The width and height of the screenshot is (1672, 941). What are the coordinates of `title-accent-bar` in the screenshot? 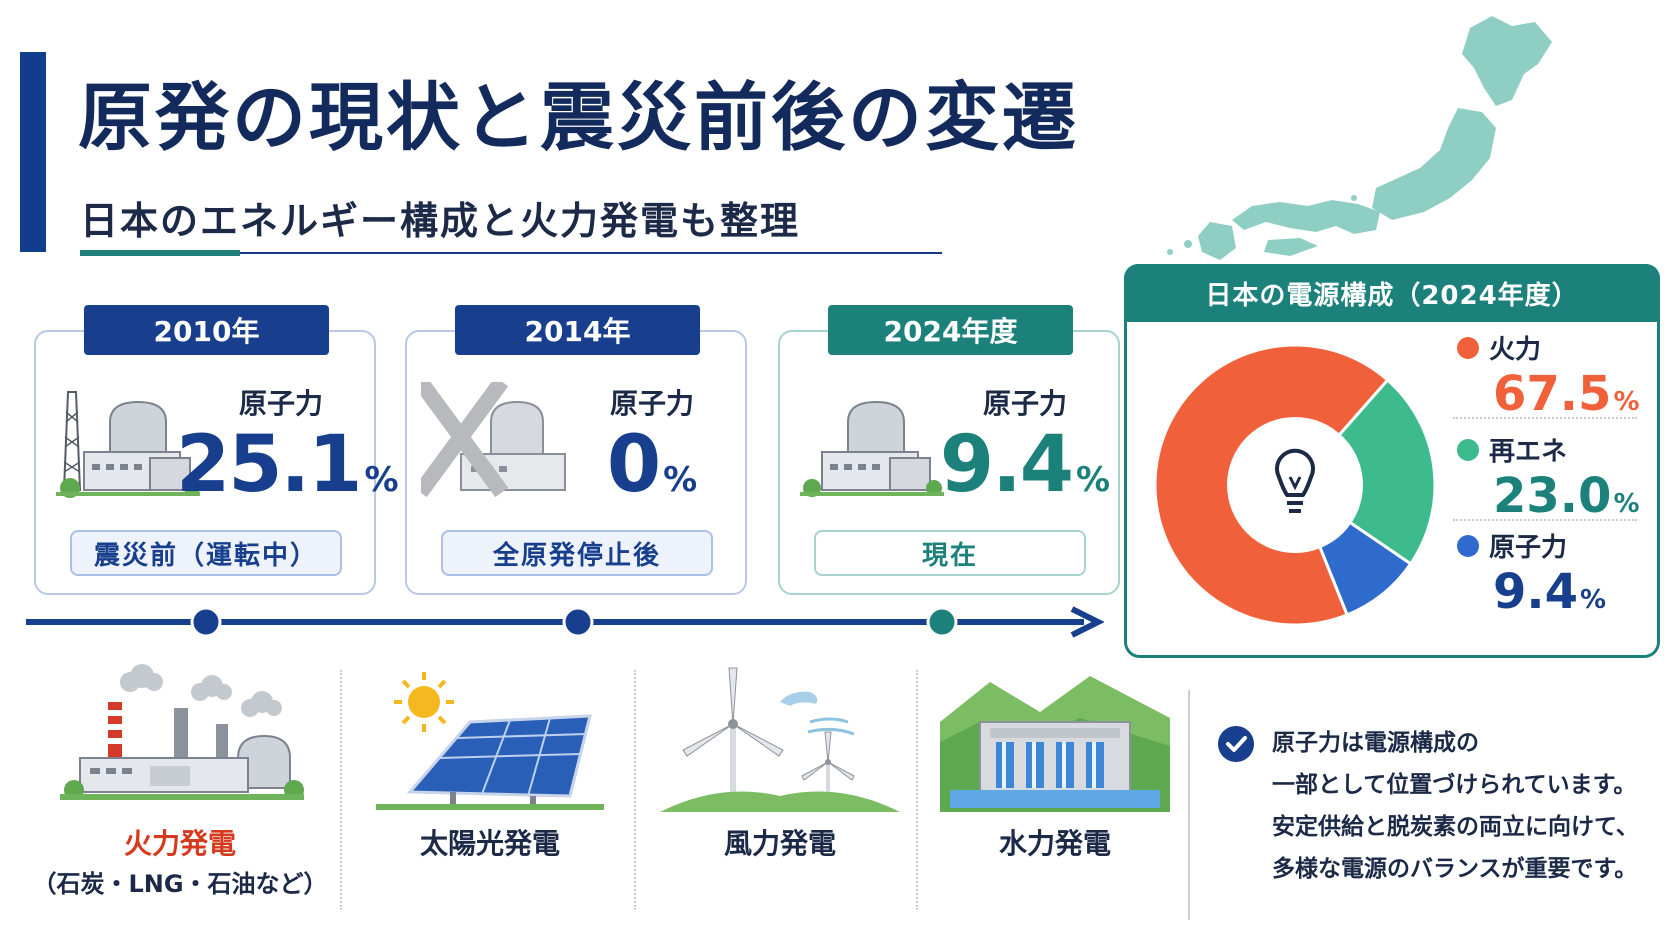 It's located at (33, 152).